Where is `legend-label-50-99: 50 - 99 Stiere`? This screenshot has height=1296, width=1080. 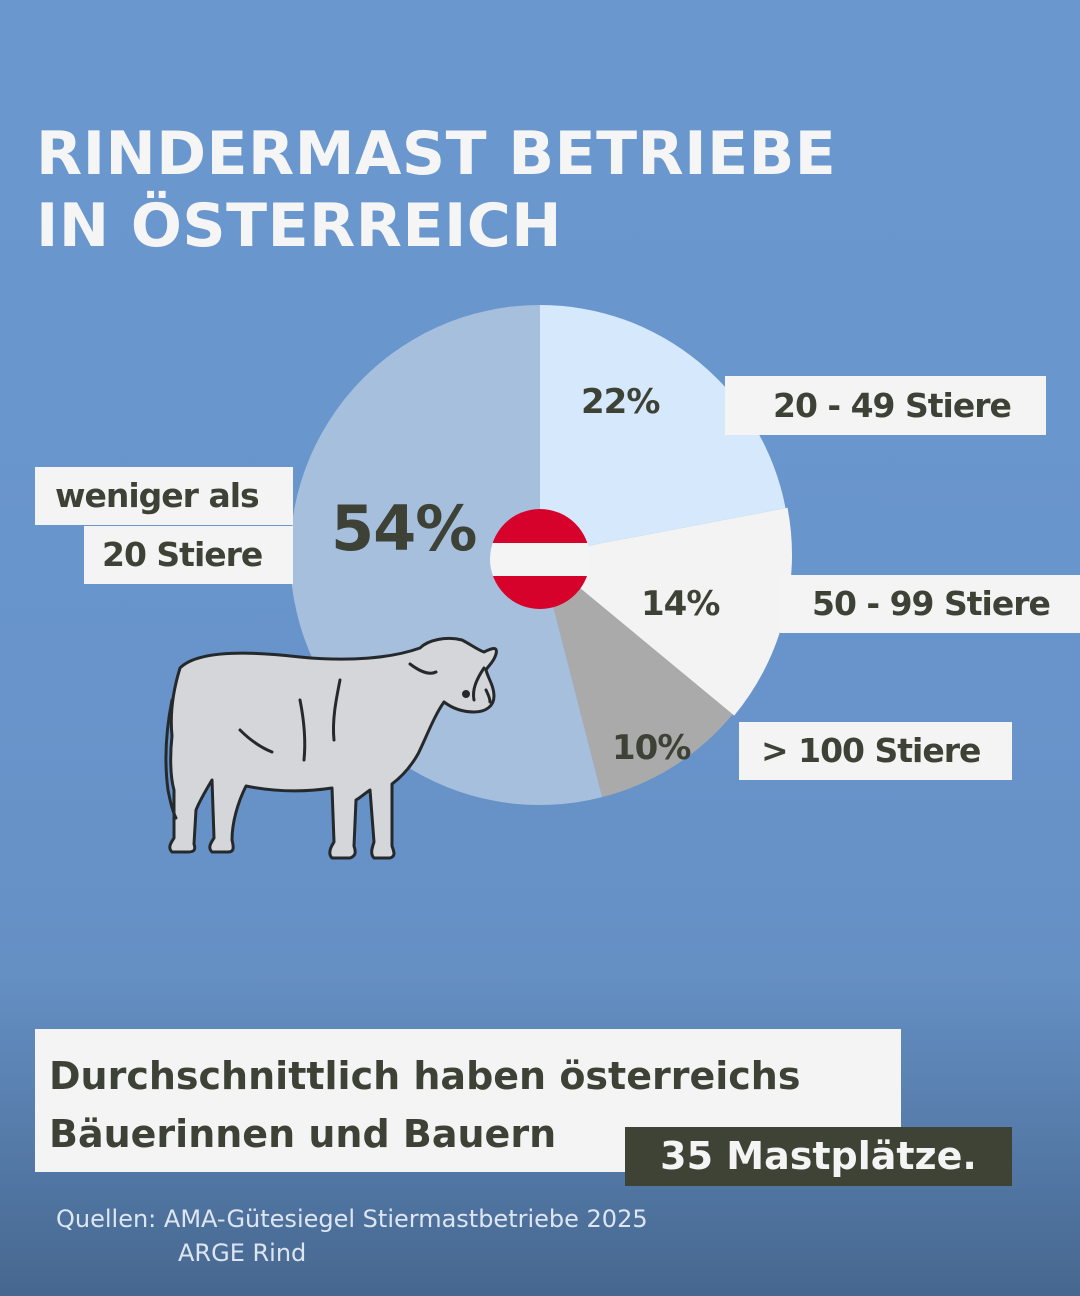 legend-label-50-99: 50 - 99 Stiere is located at coordinates (930, 604).